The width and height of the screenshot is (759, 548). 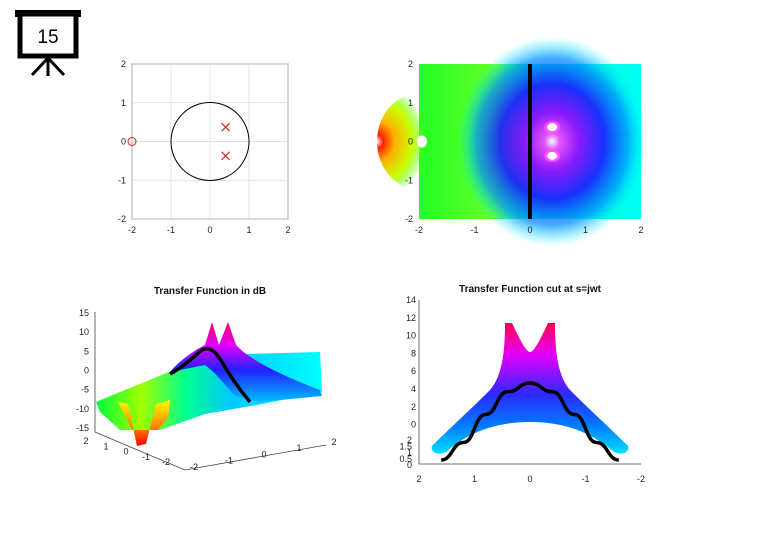 What do you see at coordinates (411, 300) in the screenshot?
I see `y-tick-label: 14` at bounding box center [411, 300].